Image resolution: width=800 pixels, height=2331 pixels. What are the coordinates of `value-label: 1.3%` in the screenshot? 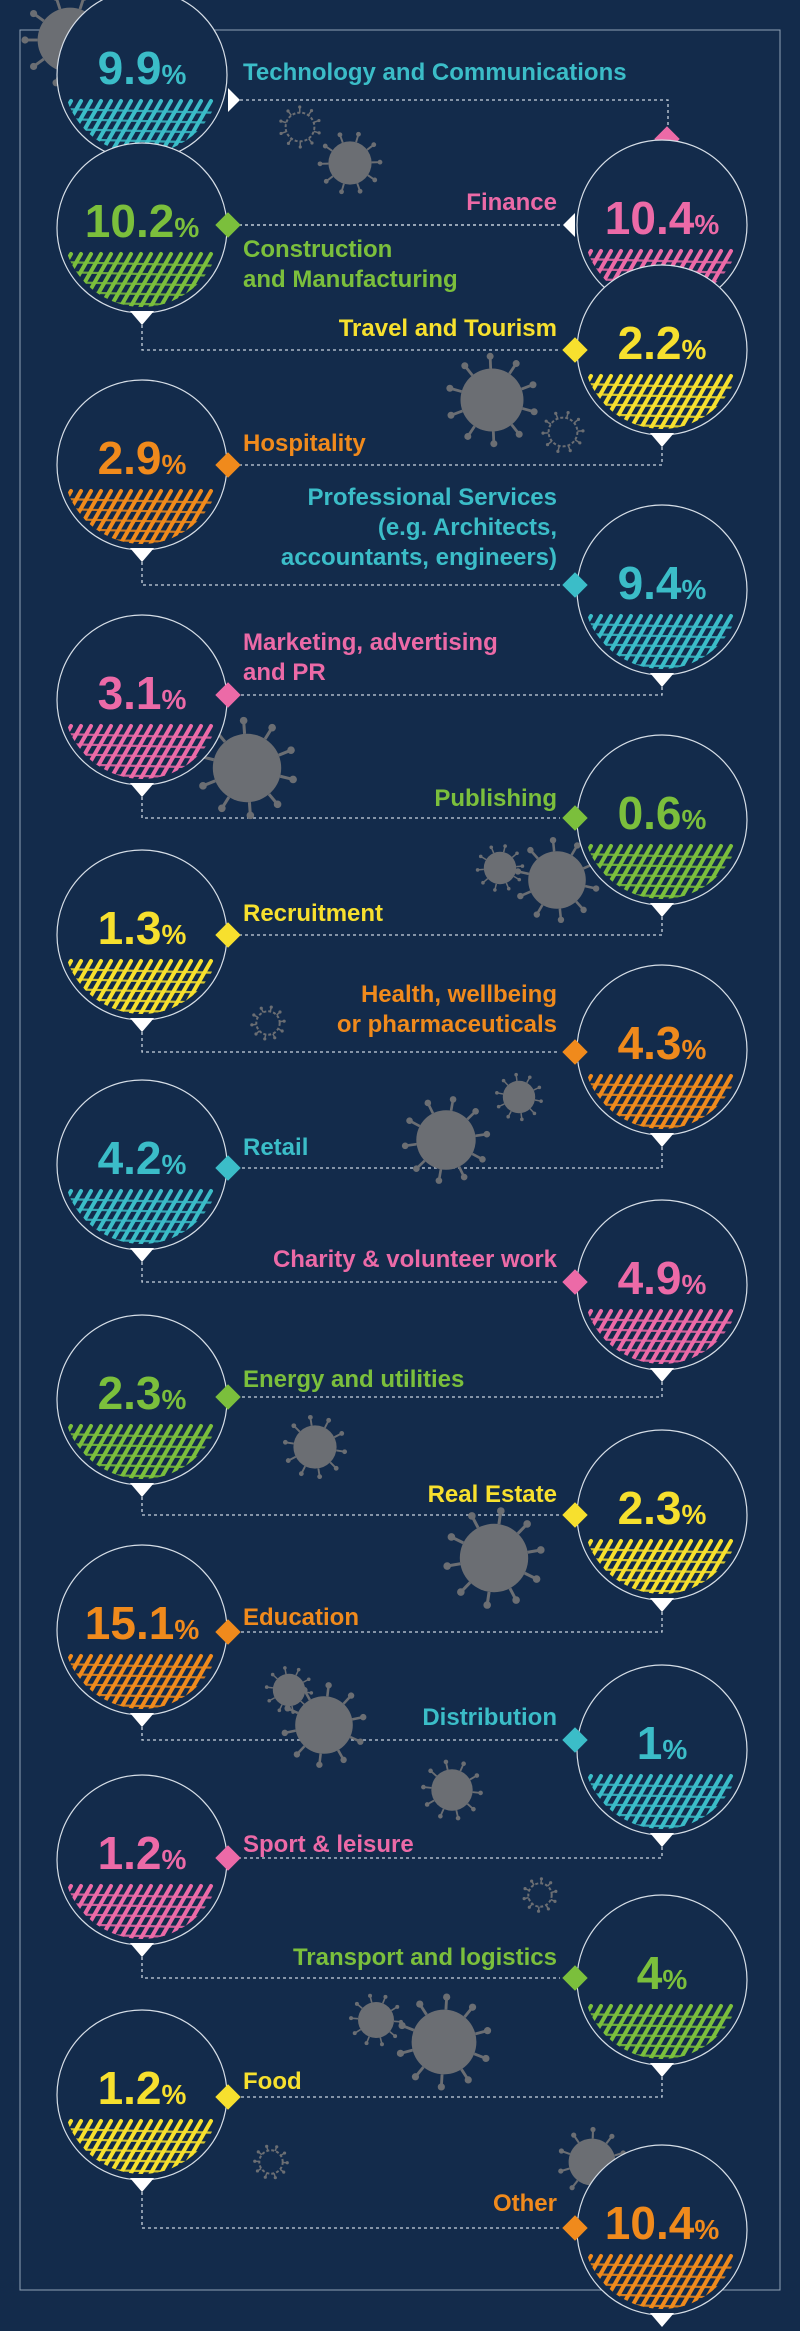 It's located at (142, 931).